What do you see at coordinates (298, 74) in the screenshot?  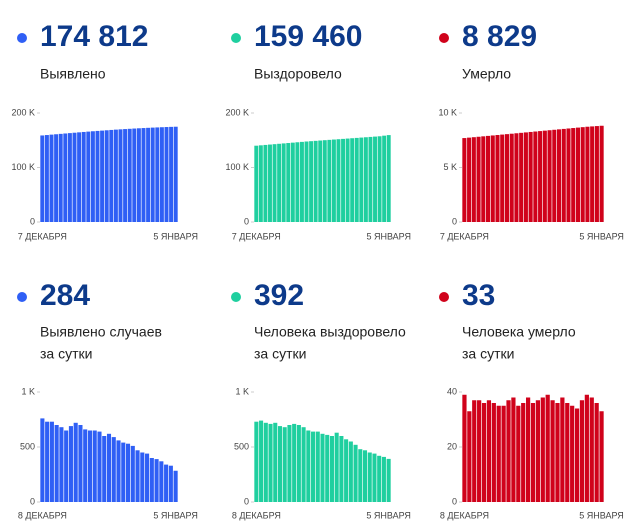 I see `headline-label: Выздоровело` at bounding box center [298, 74].